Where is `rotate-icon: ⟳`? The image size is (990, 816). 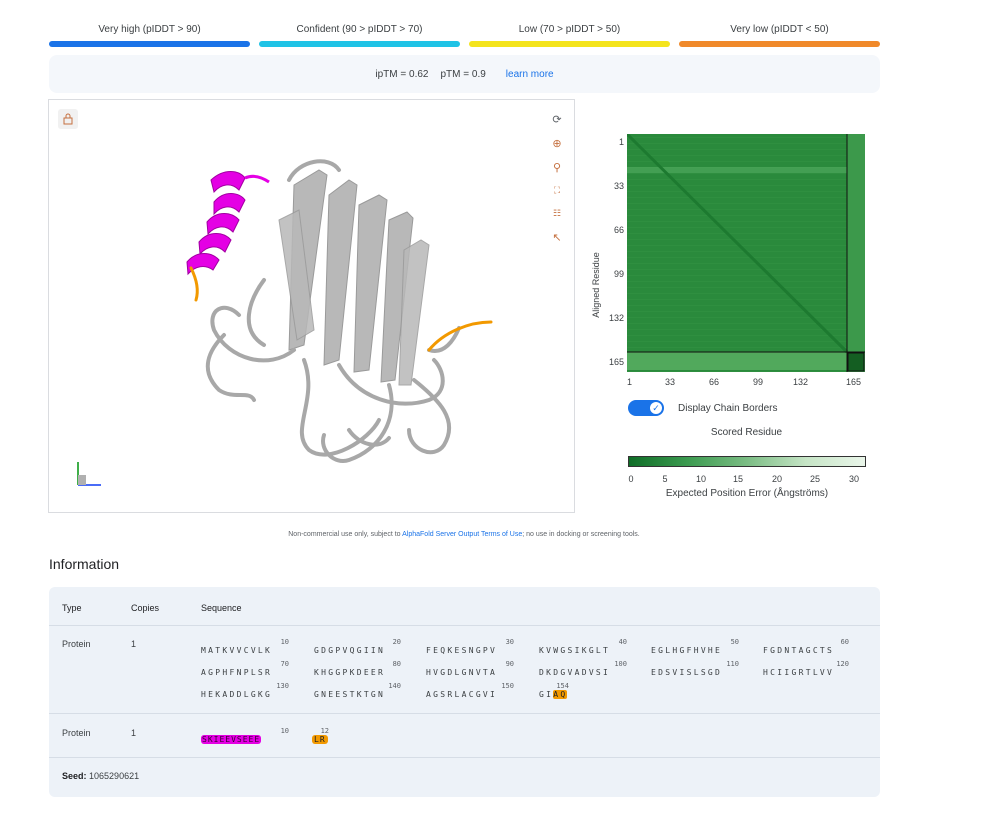 rotate-icon: ⟳ is located at coordinates (557, 119).